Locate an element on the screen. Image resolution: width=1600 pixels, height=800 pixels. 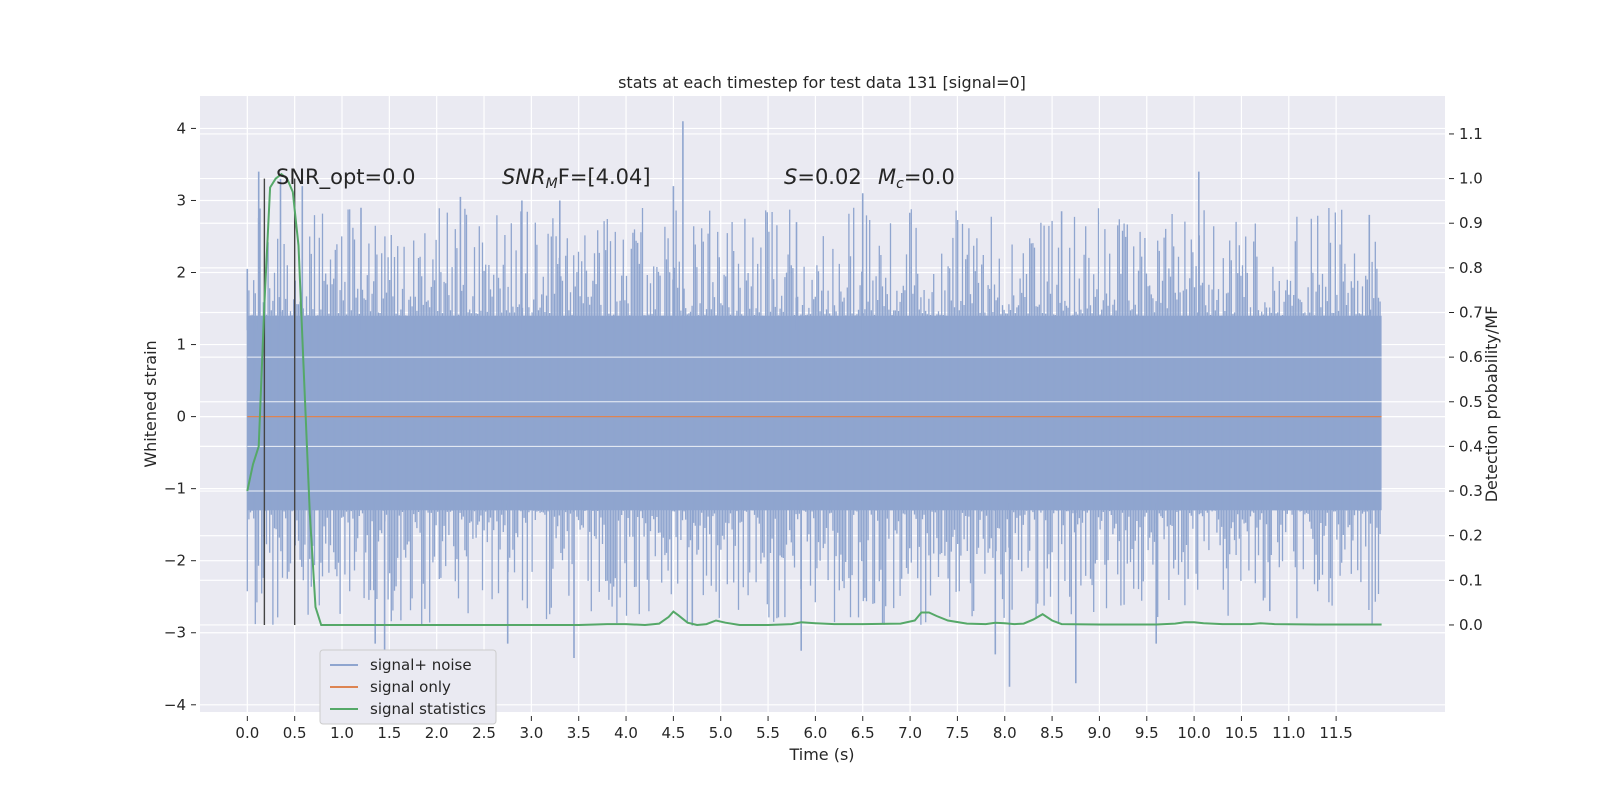
x-axis-label: Time (s) is located at coordinates (821, 754).